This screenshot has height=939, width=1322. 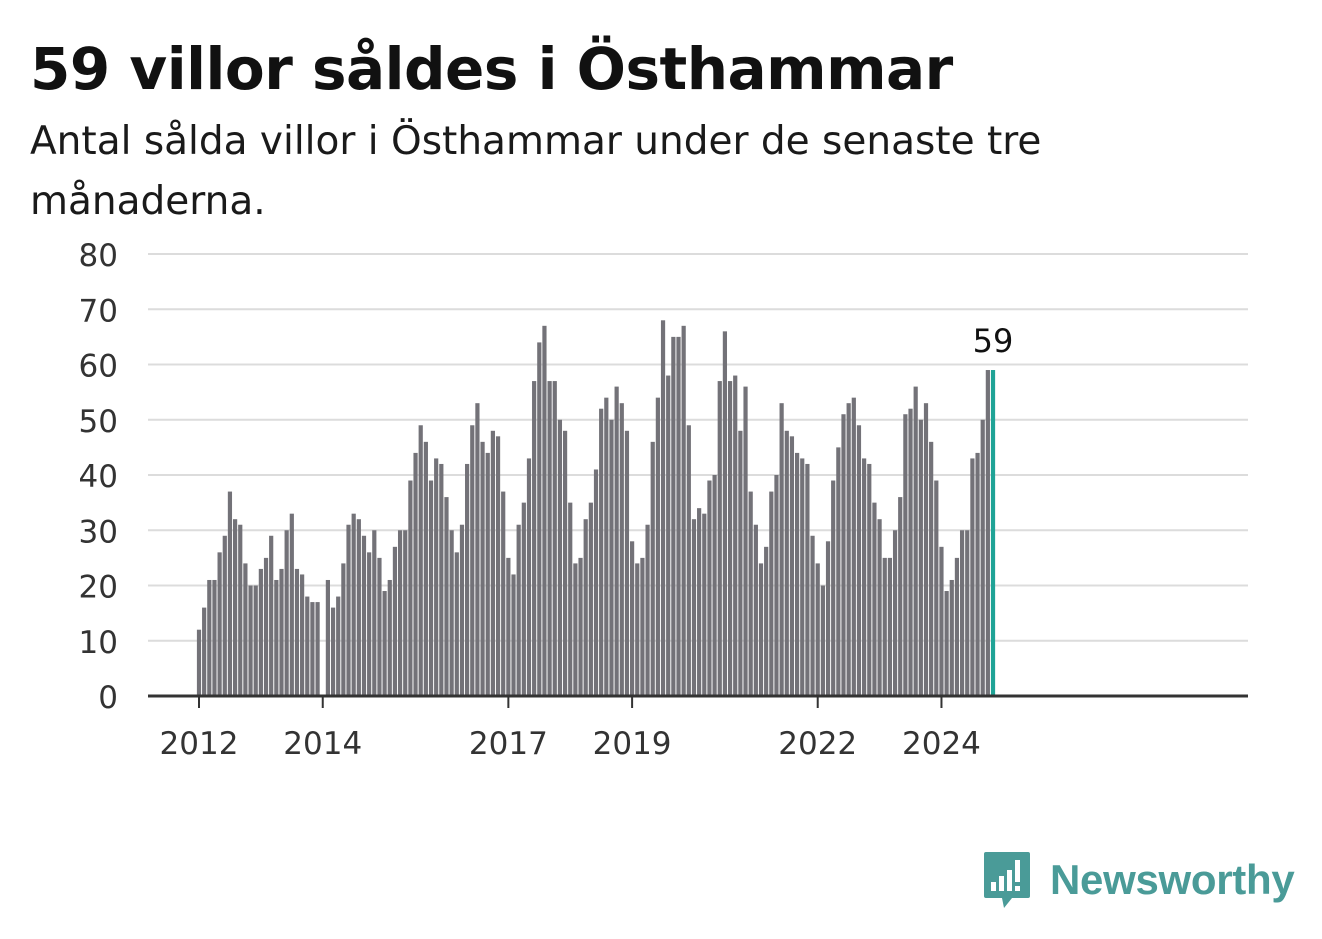 What do you see at coordinates (817, 744) in the screenshot?
I see `x-tick-label: 2022` at bounding box center [817, 744].